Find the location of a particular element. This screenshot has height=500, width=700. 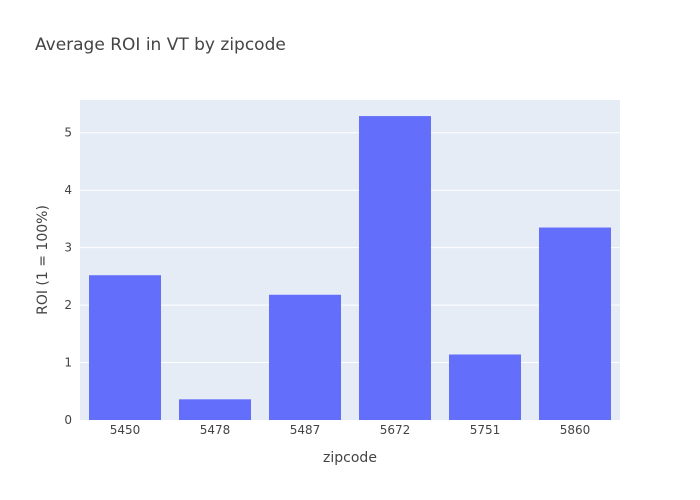

x-tick-label: 5672 is located at coordinates (395, 430).